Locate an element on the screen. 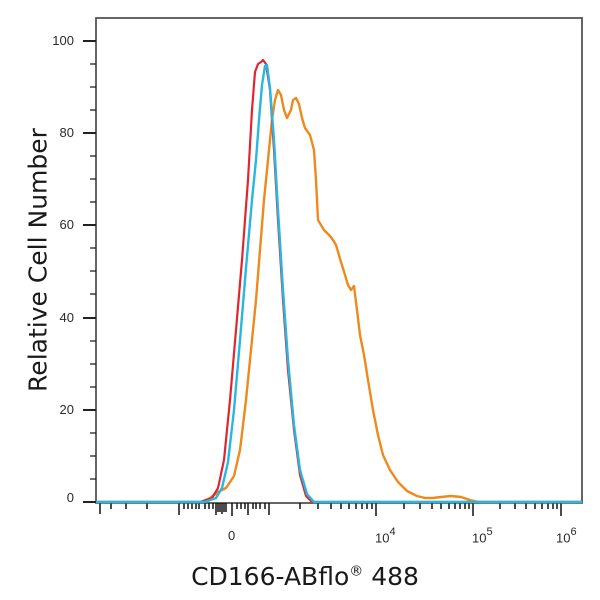  x-tick-1e5: 10⁵ is located at coordinates (482, 536).